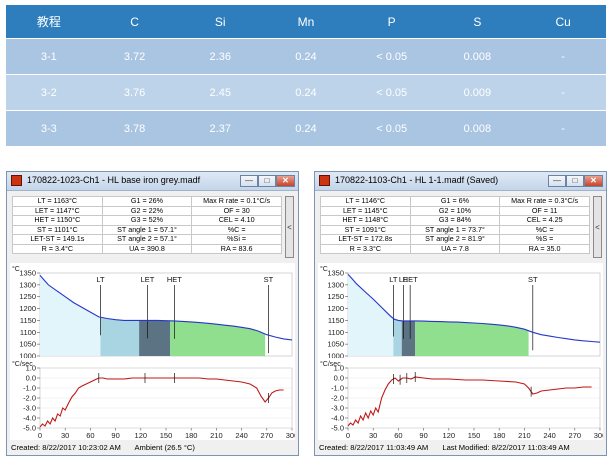 The width and height of the screenshot is (614, 461). What do you see at coordinates (544, 229) in the screenshot?
I see `stat-cell: %C =` at bounding box center [544, 229].